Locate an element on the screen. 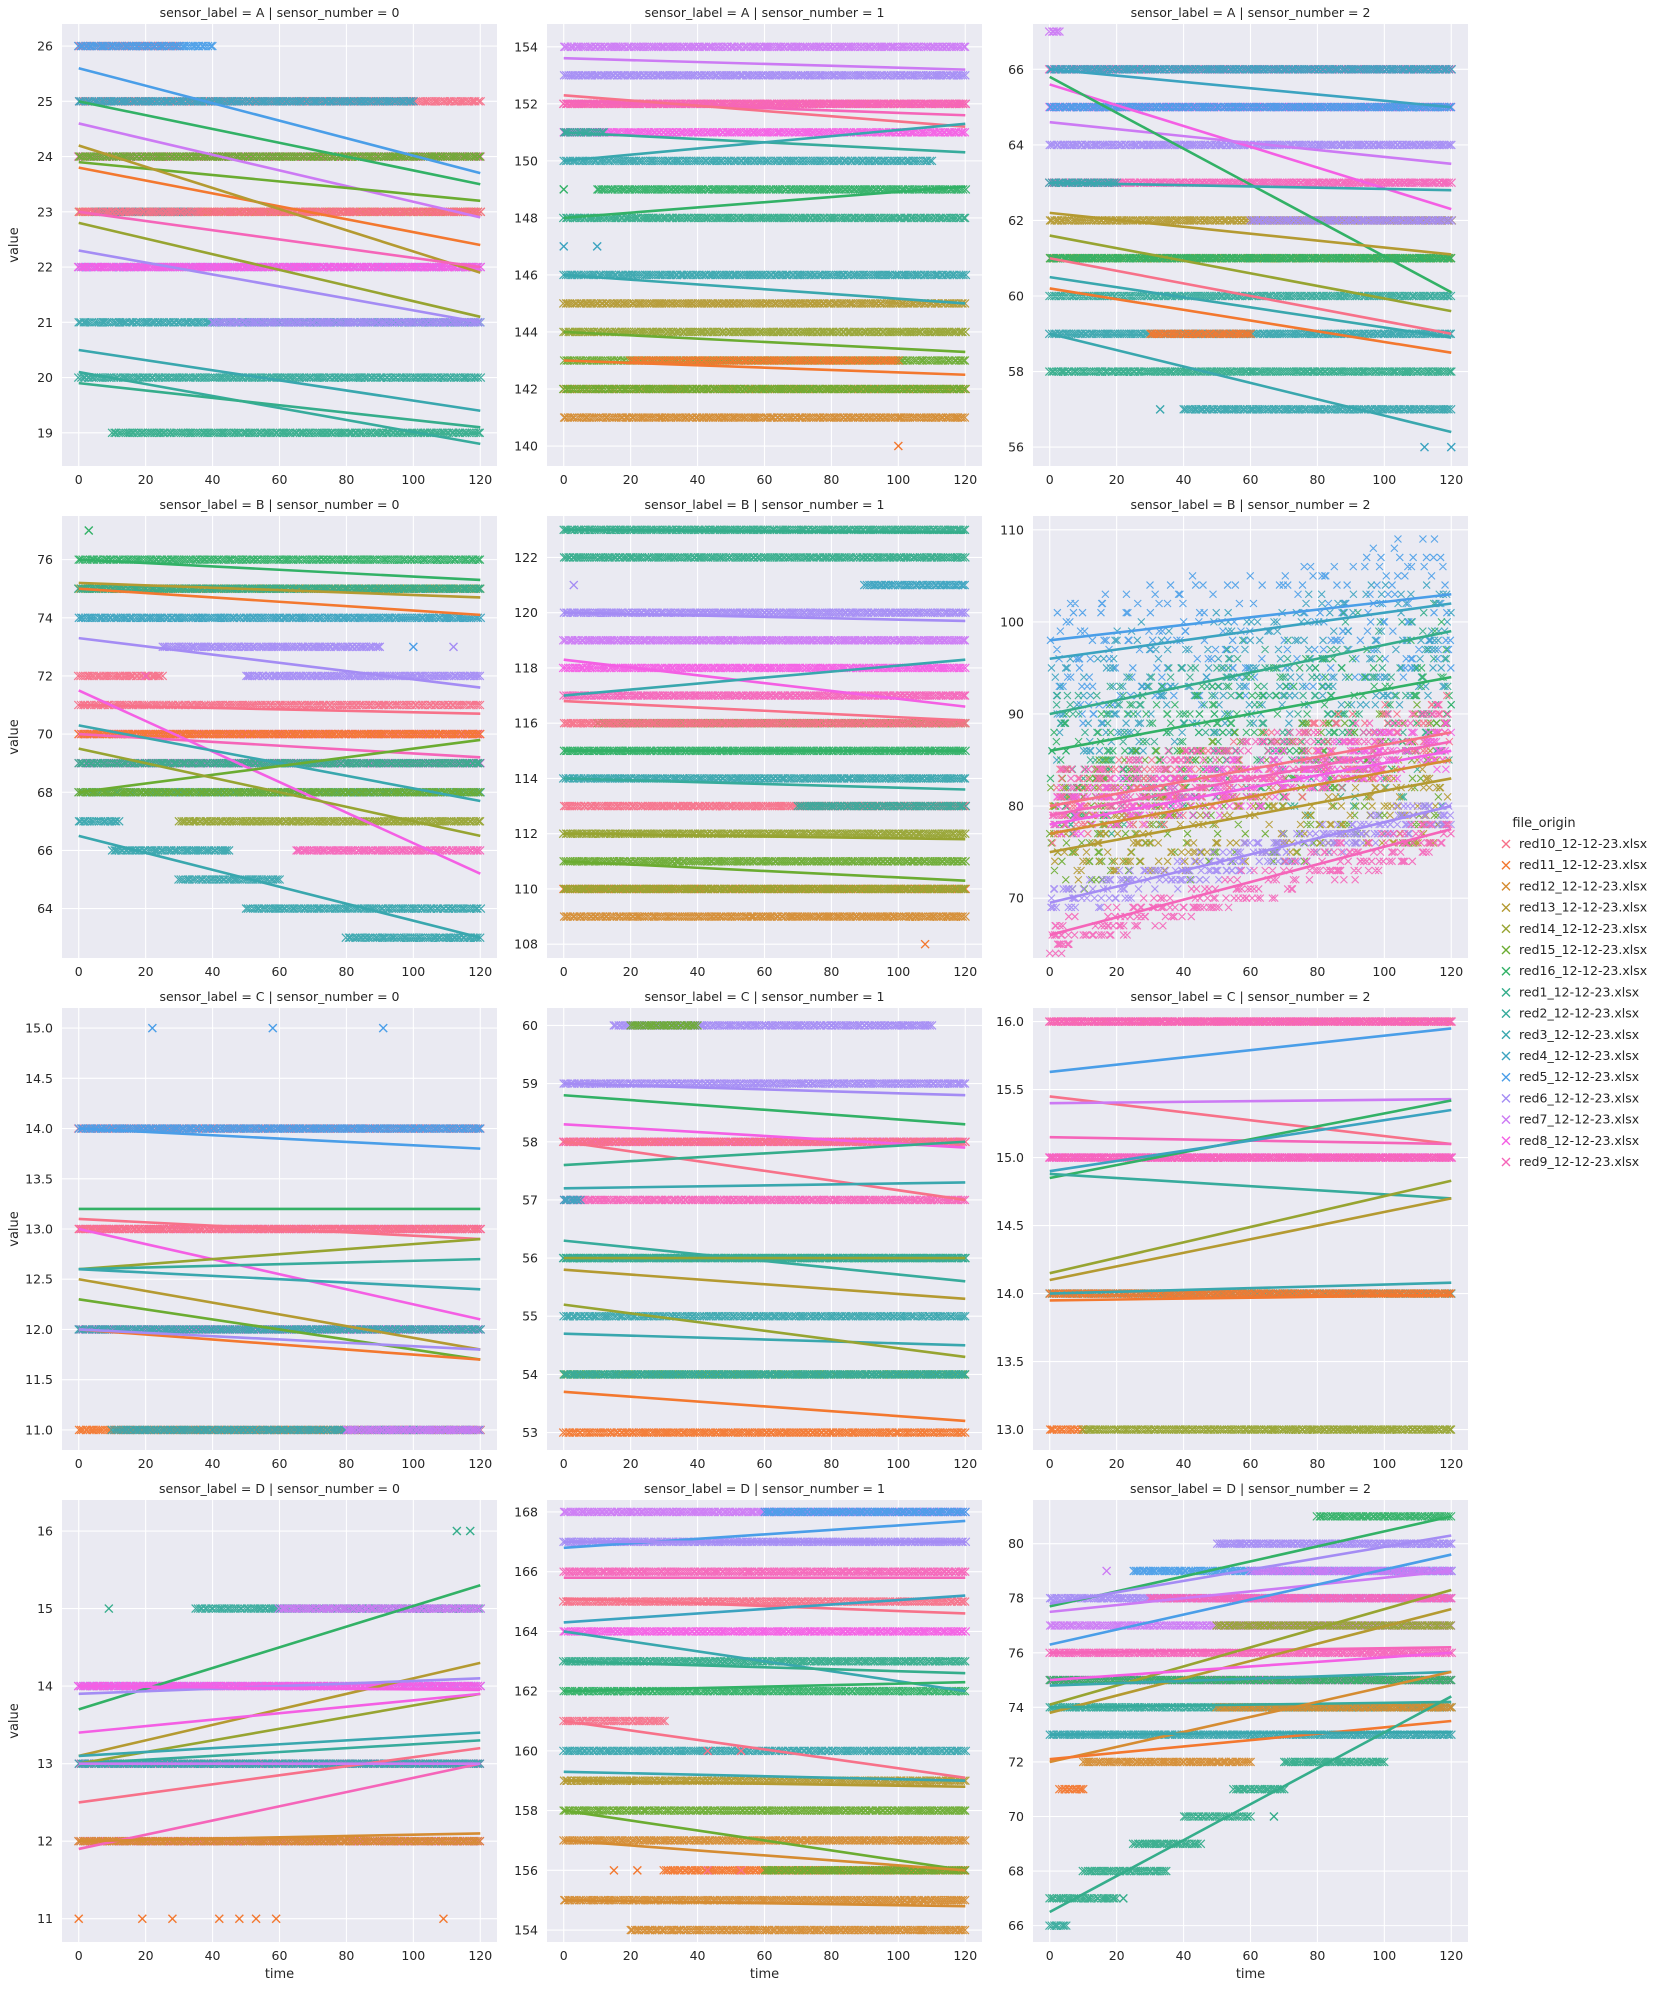 The image size is (1666, 1990). y-tick-label: 22 is located at coordinates (45, 267).